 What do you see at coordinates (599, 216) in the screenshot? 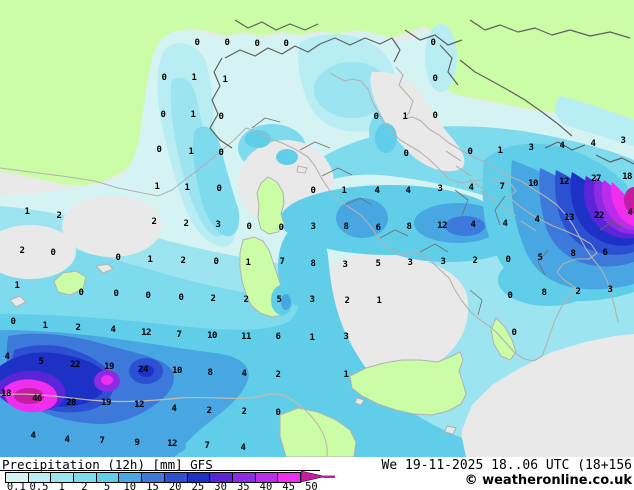
I see `precip-value: 22` at bounding box center [599, 216].